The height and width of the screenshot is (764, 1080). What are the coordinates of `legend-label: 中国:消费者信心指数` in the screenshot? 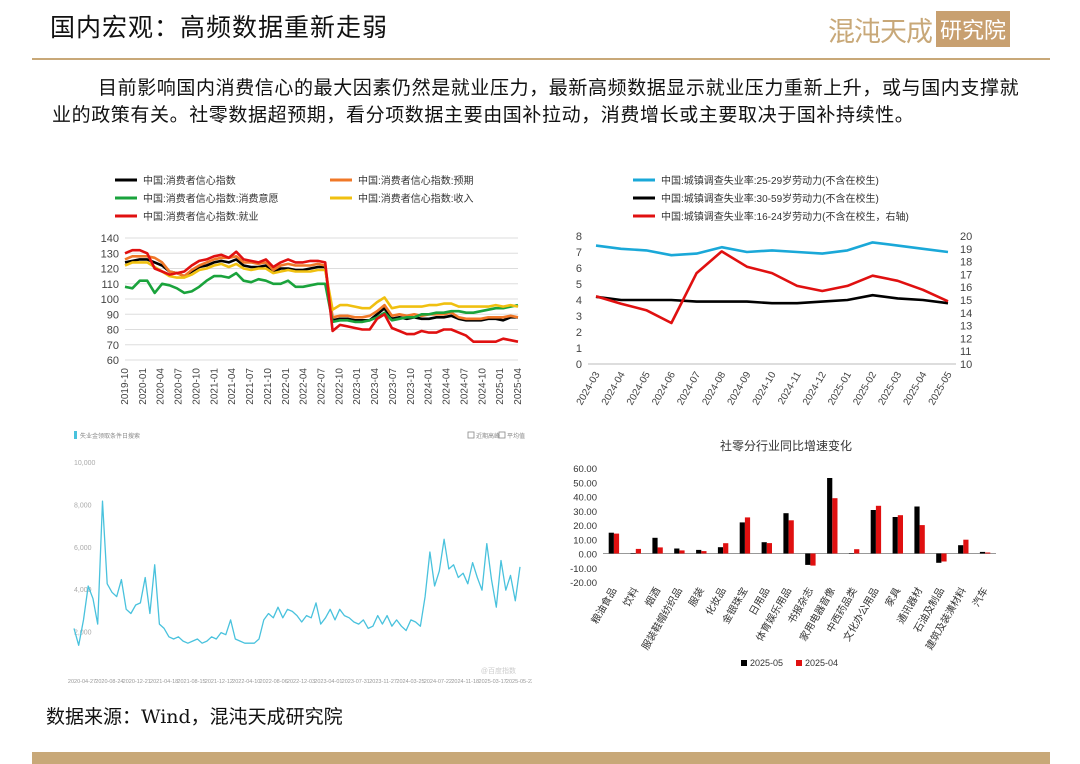 It's located at (189, 180).